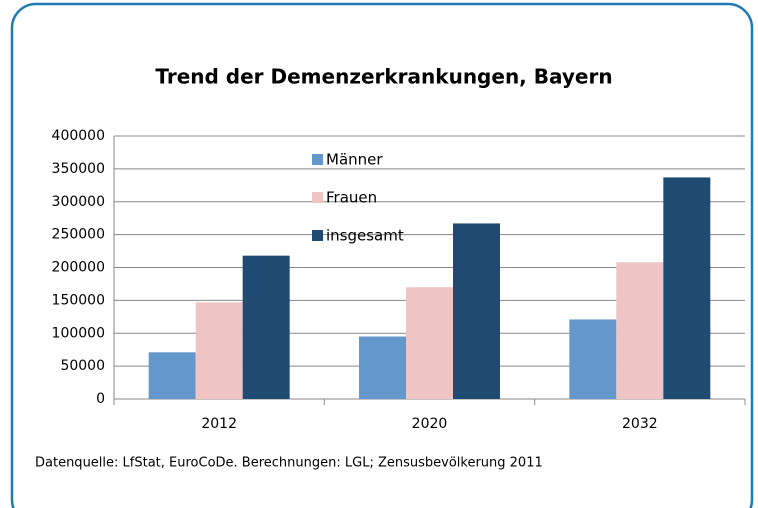 Image resolution: width=758 pixels, height=508 pixels. I want to click on y-tick-label: 200000, so click(78, 268).